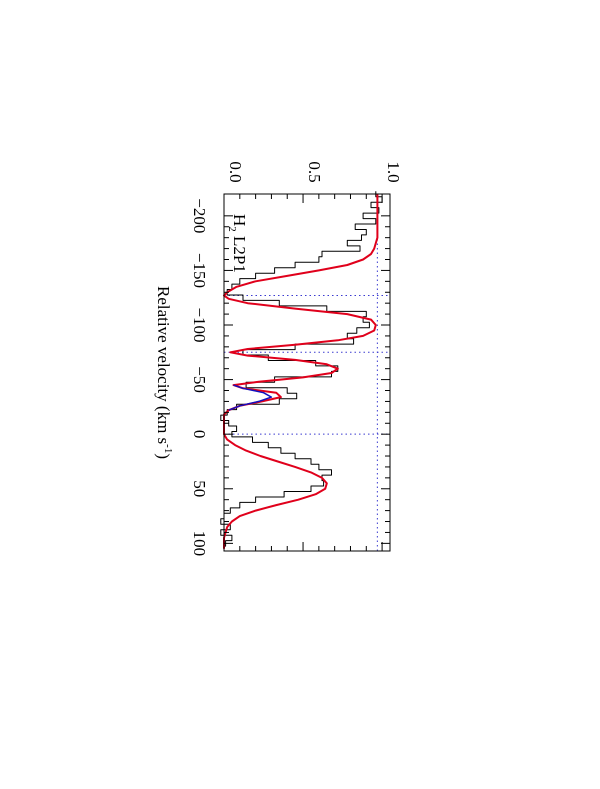 The width and height of the screenshot is (600, 789). Describe the element at coordinates (199, 434) in the screenshot. I see `x-tick-label: 0` at that location.